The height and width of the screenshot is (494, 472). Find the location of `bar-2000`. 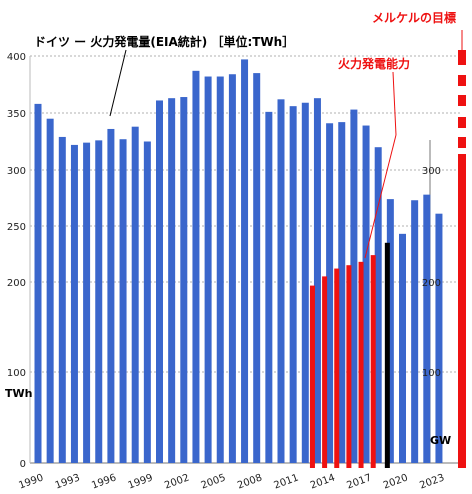

bar-2000 is located at coordinates (159, 282).